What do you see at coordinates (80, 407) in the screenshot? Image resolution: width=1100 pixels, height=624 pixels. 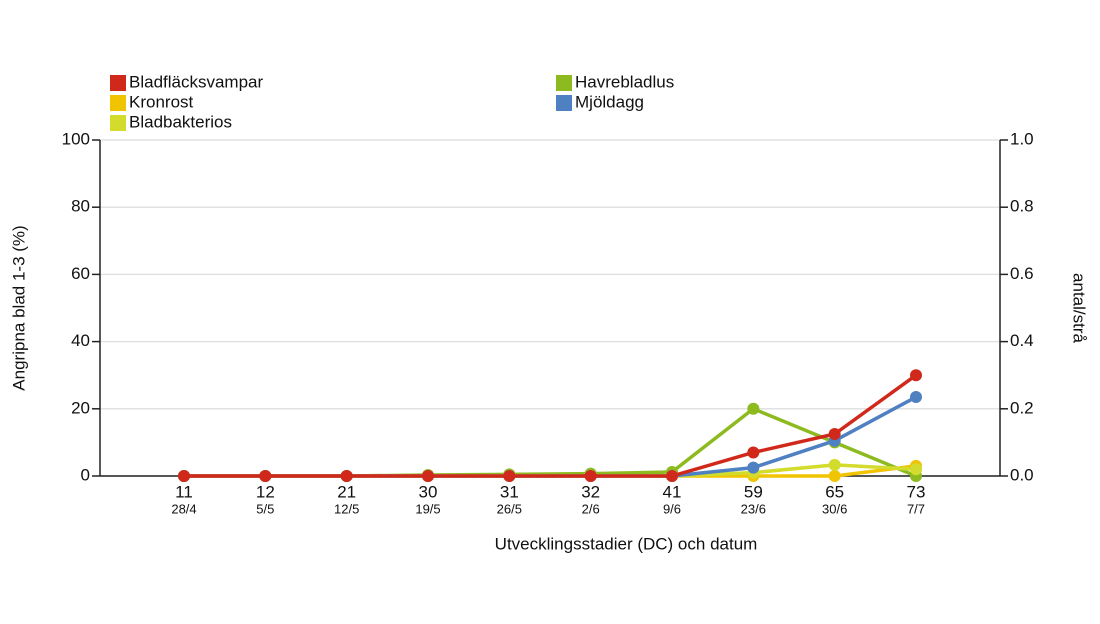 I see `y-tick-label: 20` at bounding box center [80, 407].